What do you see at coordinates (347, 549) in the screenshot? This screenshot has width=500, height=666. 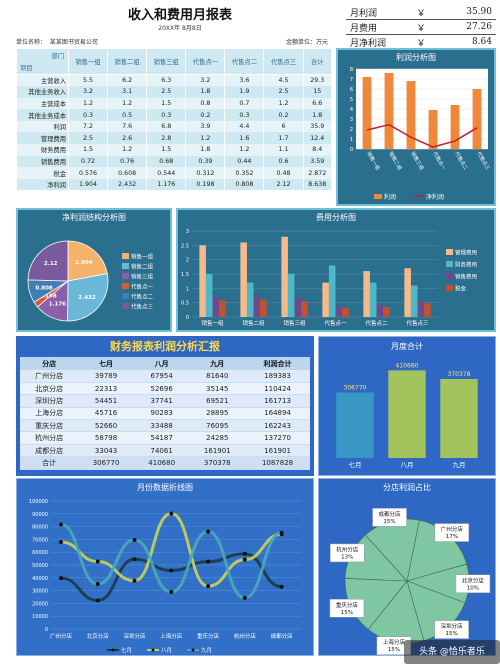 I see `label-text: 杭州分店` at bounding box center [347, 549].